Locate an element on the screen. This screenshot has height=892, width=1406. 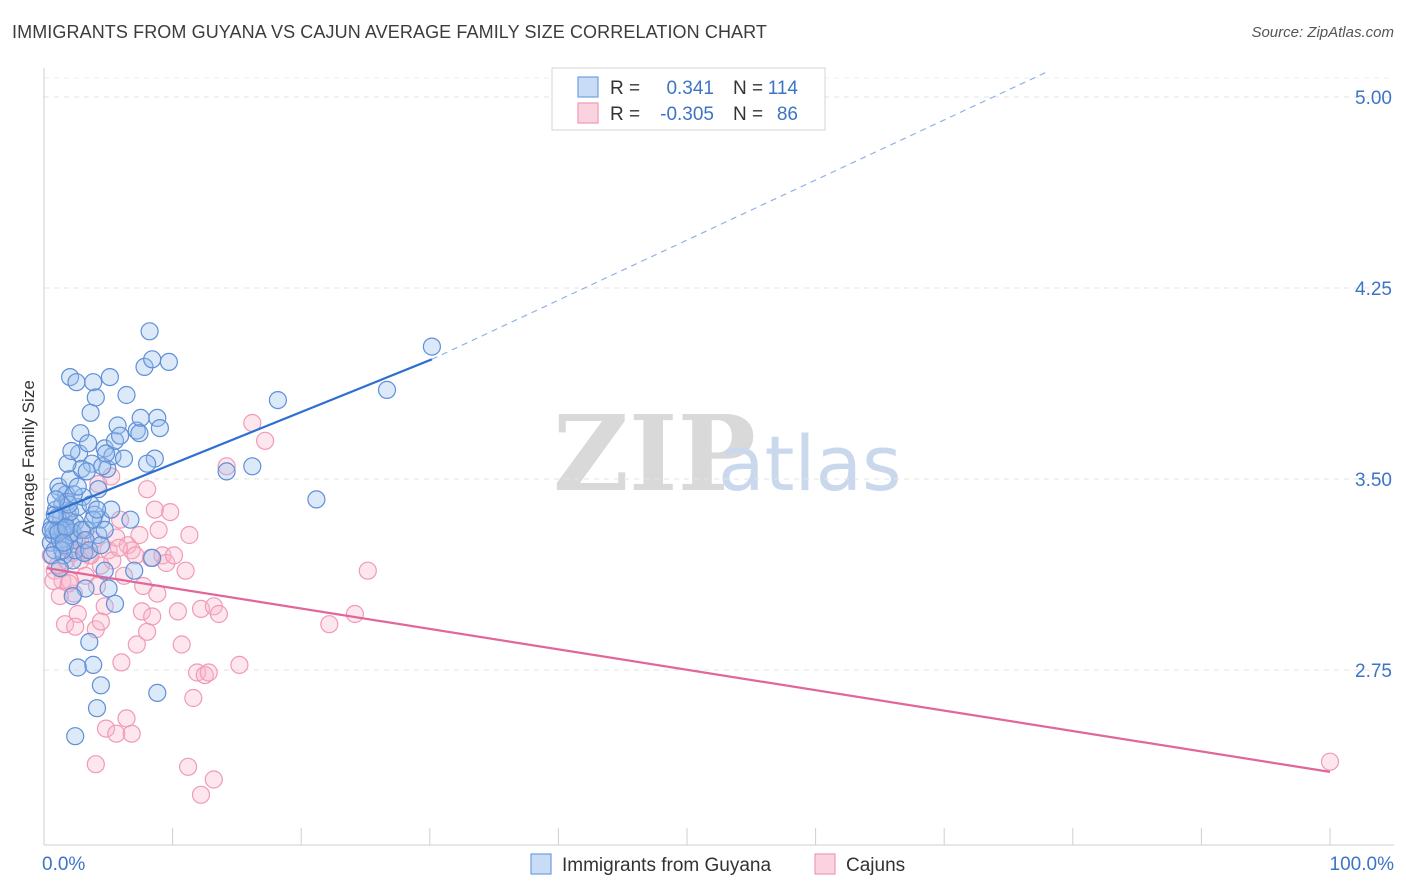
trend-line-guyana is located at coordinates (239, 437).